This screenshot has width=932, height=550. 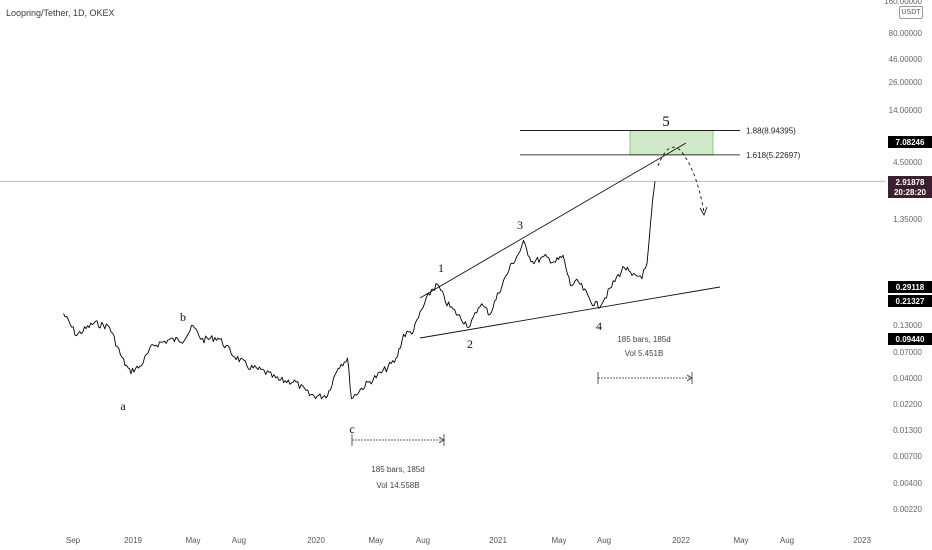 What do you see at coordinates (903, 3) in the screenshot?
I see `y-tick-label: 160.00000` at bounding box center [903, 3].